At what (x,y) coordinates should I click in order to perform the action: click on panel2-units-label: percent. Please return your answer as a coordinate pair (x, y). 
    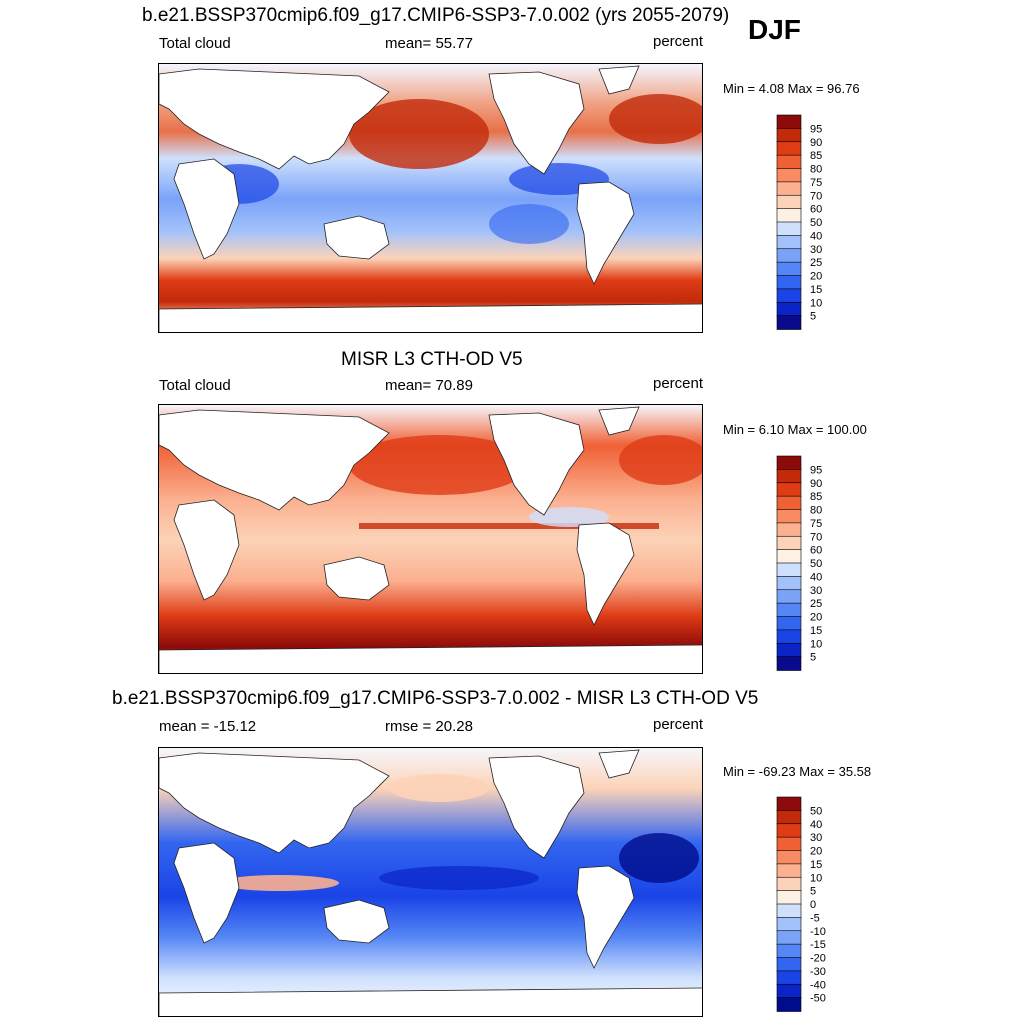
    Looking at the image, I should click on (678, 383).